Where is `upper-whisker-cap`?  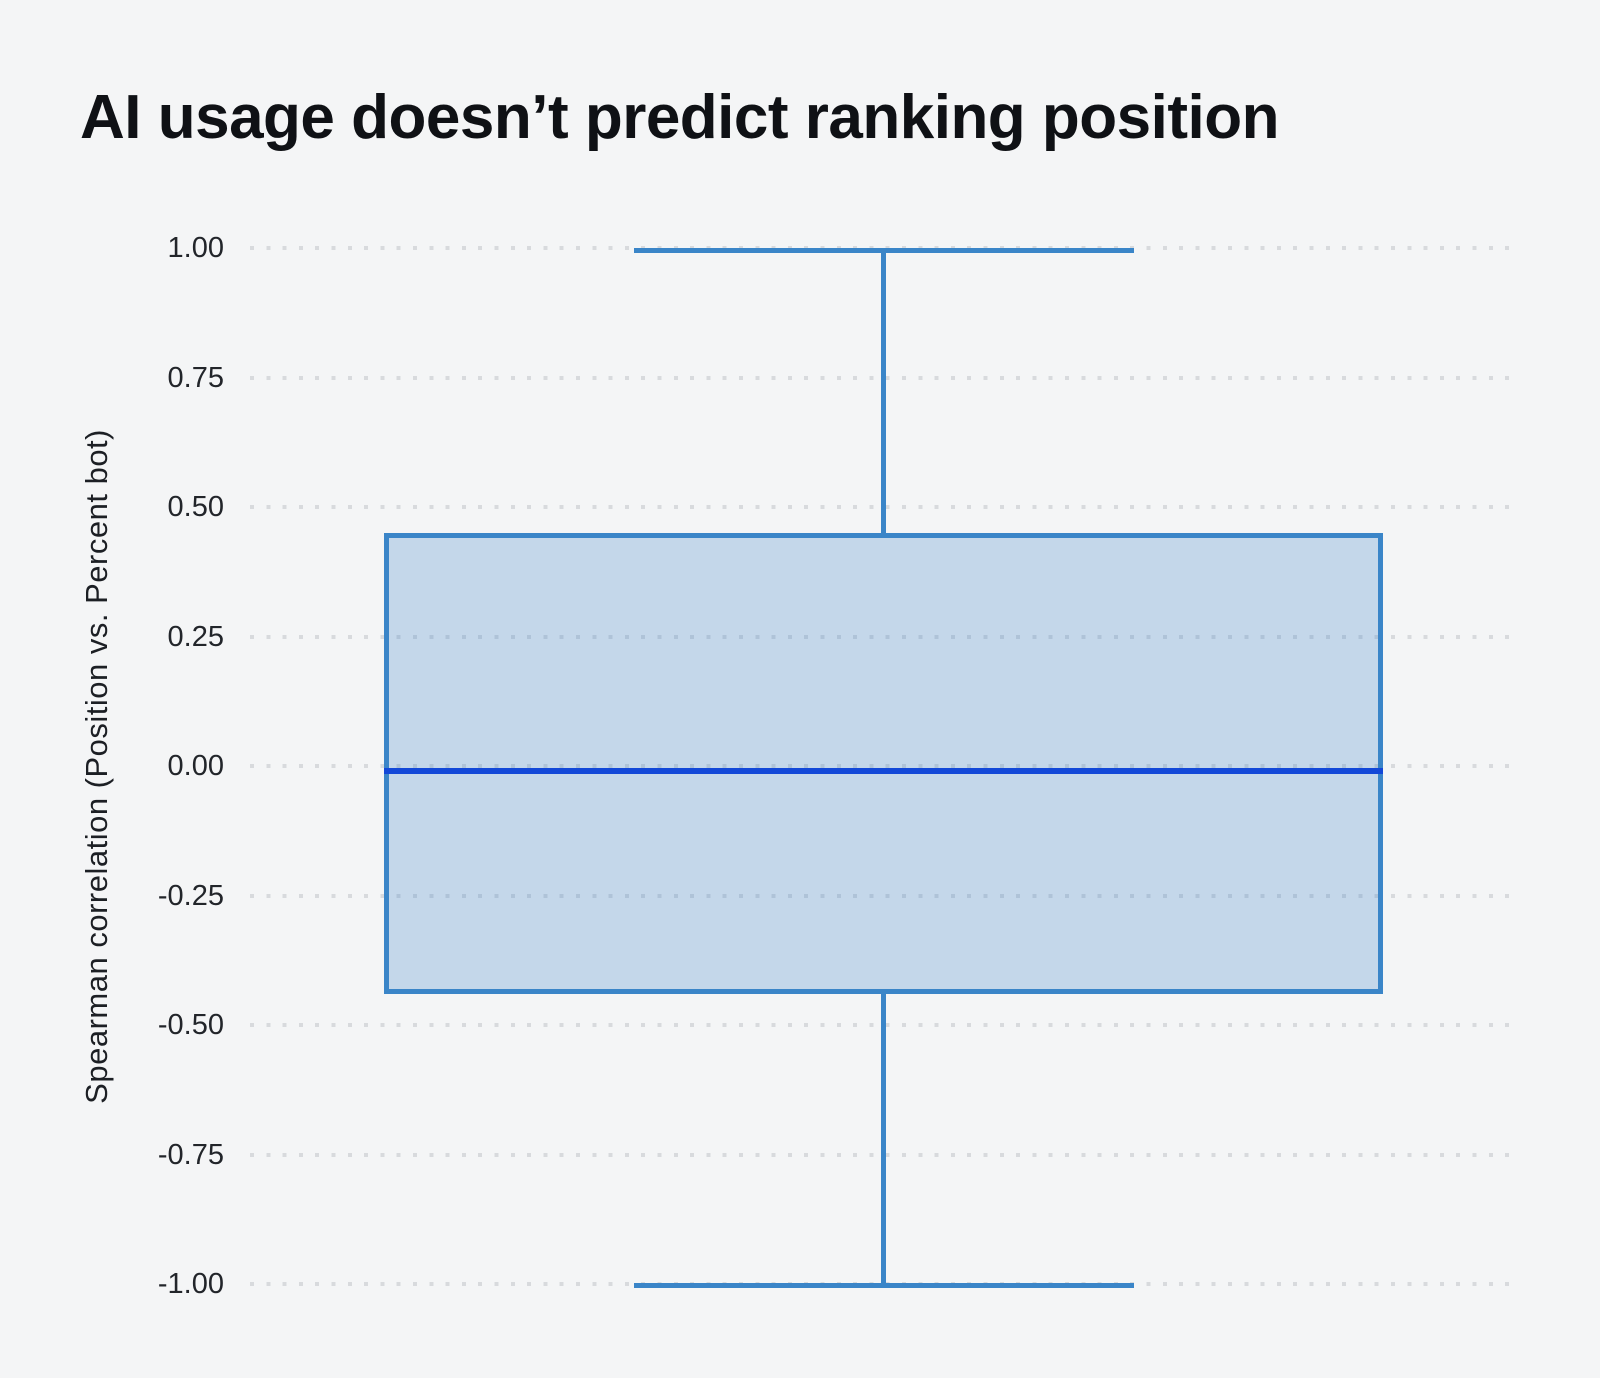 upper-whisker-cap is located at coordinates (883, 250).